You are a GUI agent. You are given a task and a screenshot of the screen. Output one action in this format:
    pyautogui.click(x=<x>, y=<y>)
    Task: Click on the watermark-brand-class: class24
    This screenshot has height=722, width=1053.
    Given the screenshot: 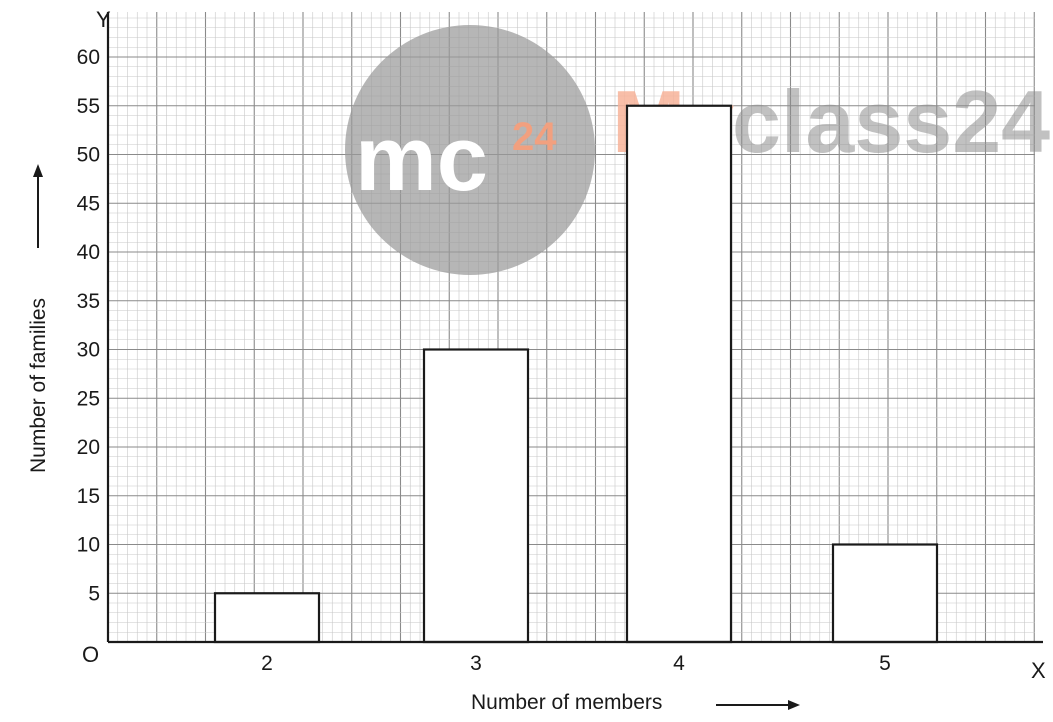 What is the action you would take?
    pyautogui.click(x=891, y=121)
    